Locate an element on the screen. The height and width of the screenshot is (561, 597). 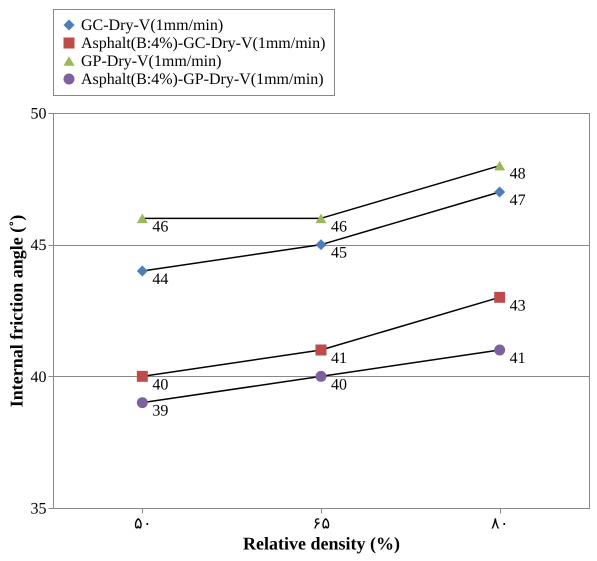
x-axis-title: Relative density (%) is located at coordinates (321, 544).